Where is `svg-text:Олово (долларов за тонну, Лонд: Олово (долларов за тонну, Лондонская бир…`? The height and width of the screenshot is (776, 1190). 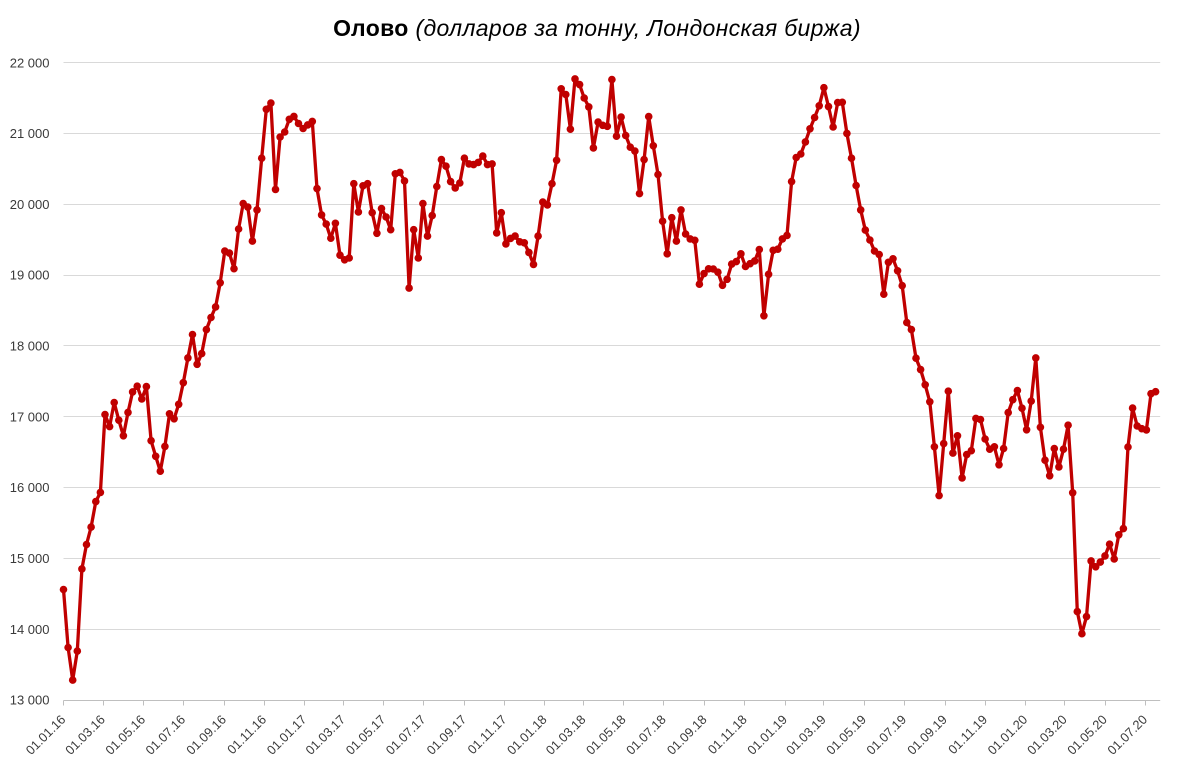 svg-text:Олово (долларов за тонну, Лонд: Олово (долларов за тонну, Лондонская бир… is located at coordinates (597, 28).